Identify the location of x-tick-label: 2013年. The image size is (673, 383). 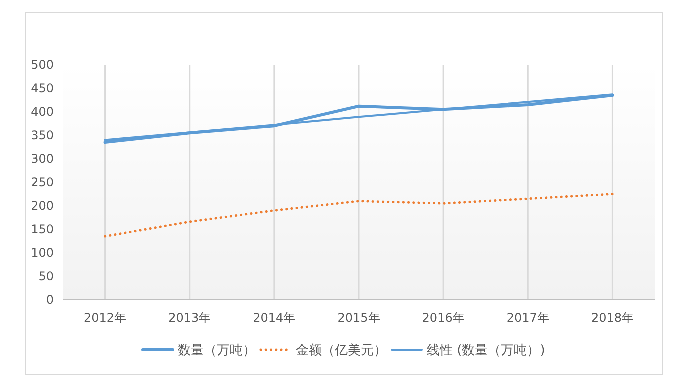
(190, 318).